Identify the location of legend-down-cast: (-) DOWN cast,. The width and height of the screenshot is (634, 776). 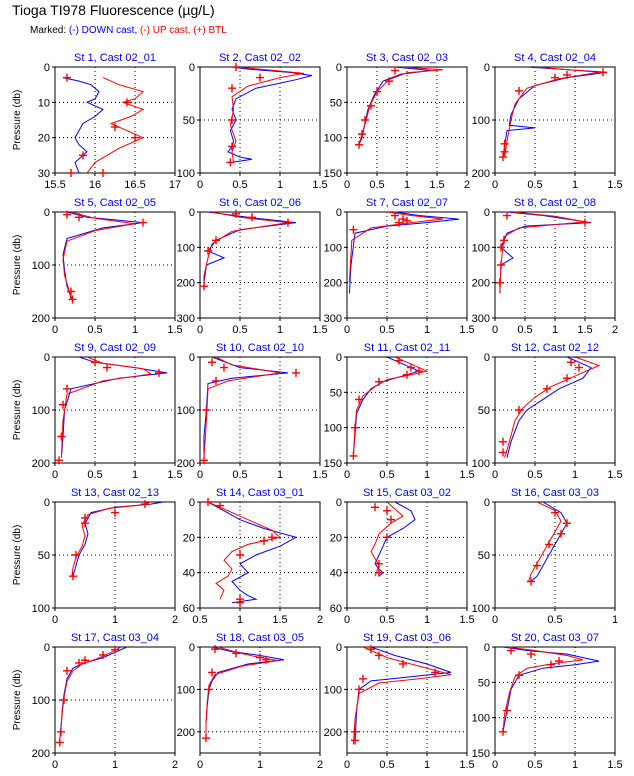
(103, 30).